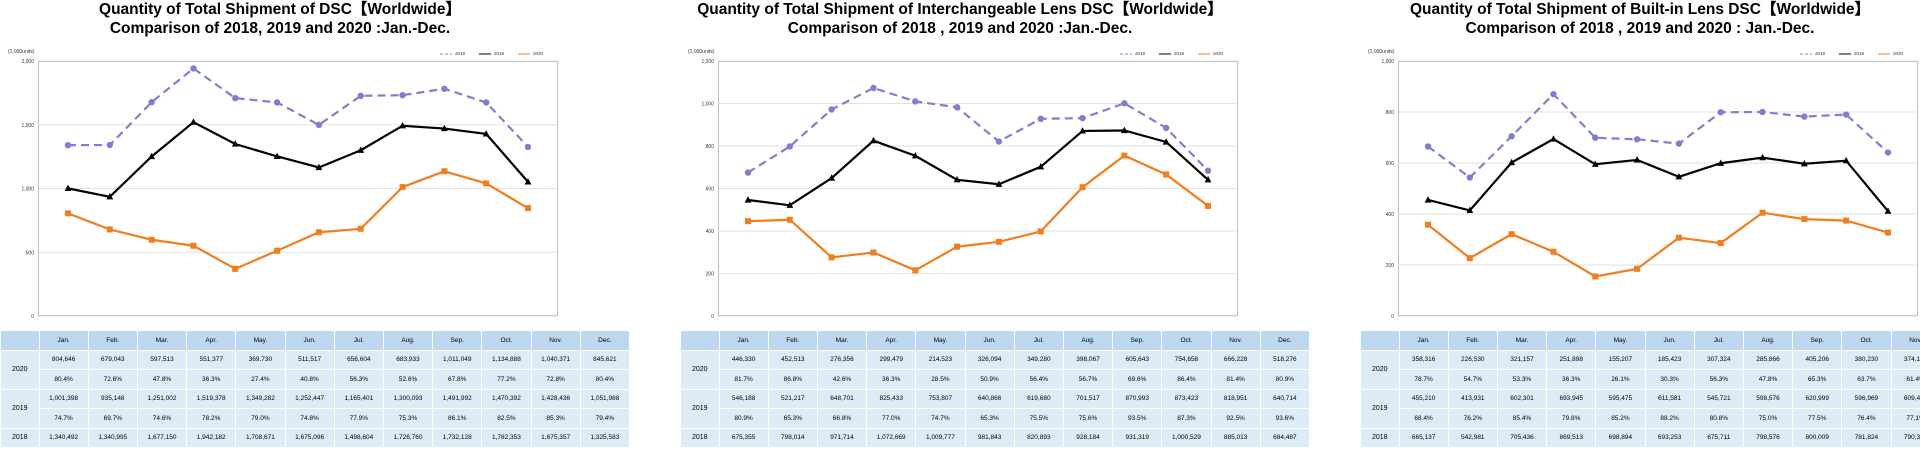 This screenshot has width=1920, height=457. I want to click on percent-cell: 75.0%, so click(1768, 418).